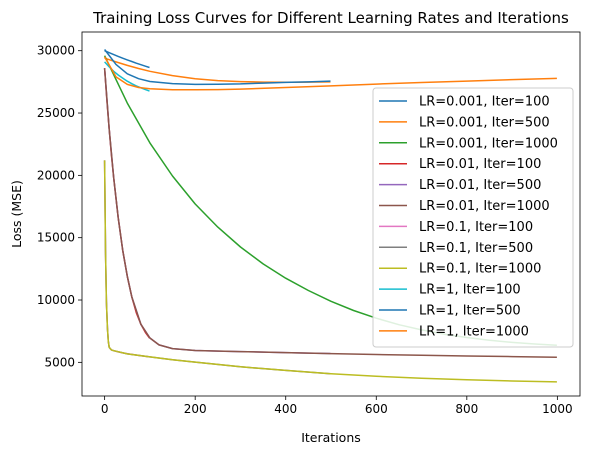 The width and height of the screenshot is (604, 455). Describe the element at coordinates (56, 113) in the screenshot. I see `y-tick-label: 25000` at that location.